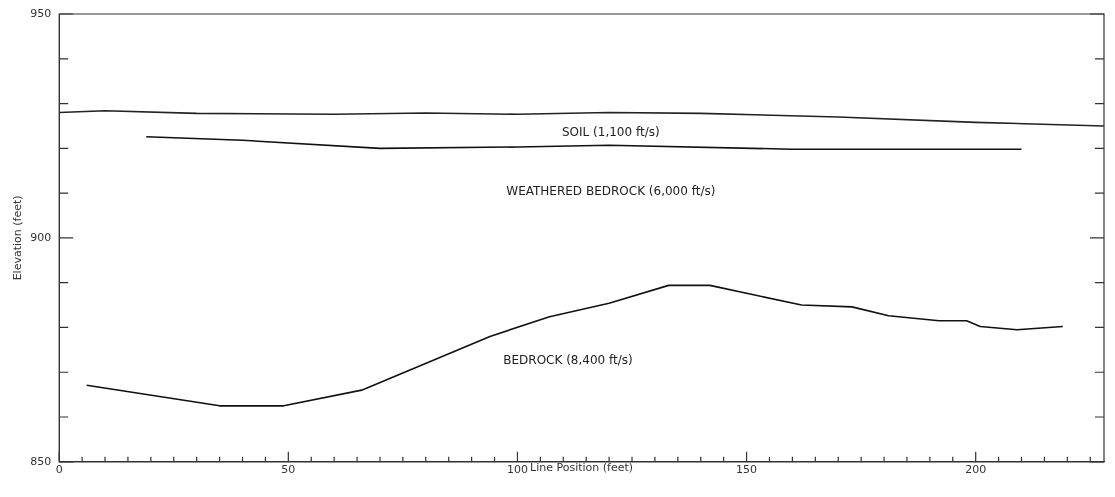  Describe the element at coordinates (18, 238) in the screenshot. I see `y-axis-title: Elevation (feet)` at that location.